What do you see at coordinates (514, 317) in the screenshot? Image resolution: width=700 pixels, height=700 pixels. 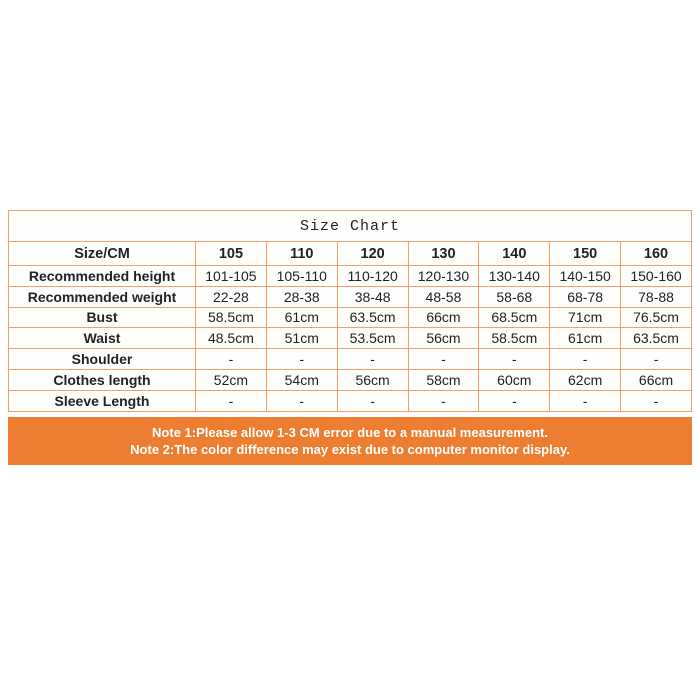 I see `cell-value: 68.5cm` at bounding box center [514, 317].